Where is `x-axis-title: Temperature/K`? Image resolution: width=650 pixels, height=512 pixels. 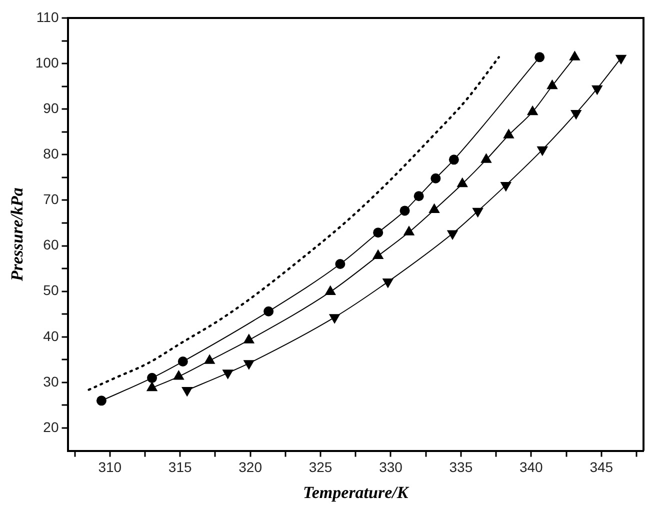 x-axis-title: Temperature/K is located at coordinates (356, 492).